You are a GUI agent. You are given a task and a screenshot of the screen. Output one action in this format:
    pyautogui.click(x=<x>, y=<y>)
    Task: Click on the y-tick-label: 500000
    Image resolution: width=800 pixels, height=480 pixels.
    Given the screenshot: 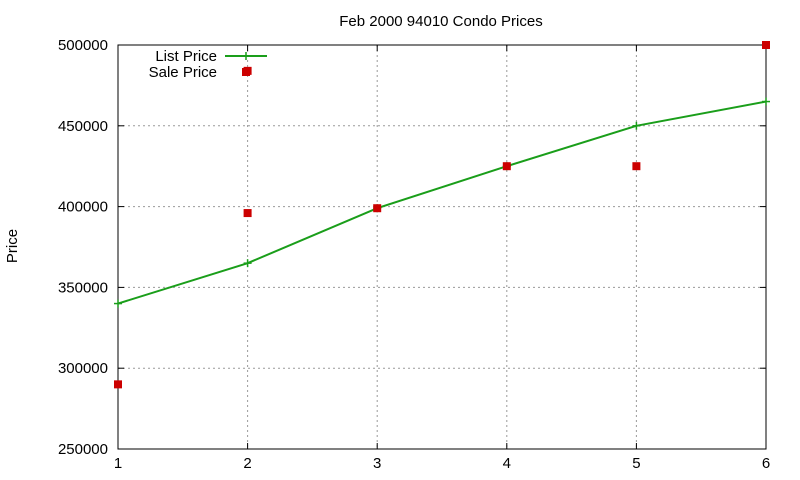 What is the action you would take?
    pyautogui.click(x=83, y=45)
    